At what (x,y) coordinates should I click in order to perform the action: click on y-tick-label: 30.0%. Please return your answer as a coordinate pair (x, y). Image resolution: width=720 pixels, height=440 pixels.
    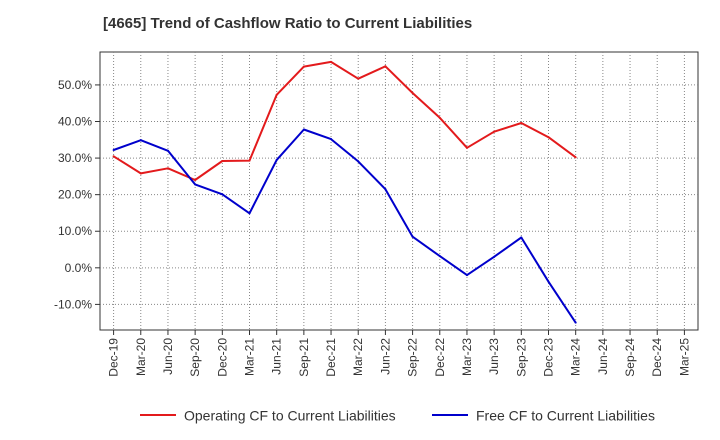
    Looking at the image, I should click on (75, 158).